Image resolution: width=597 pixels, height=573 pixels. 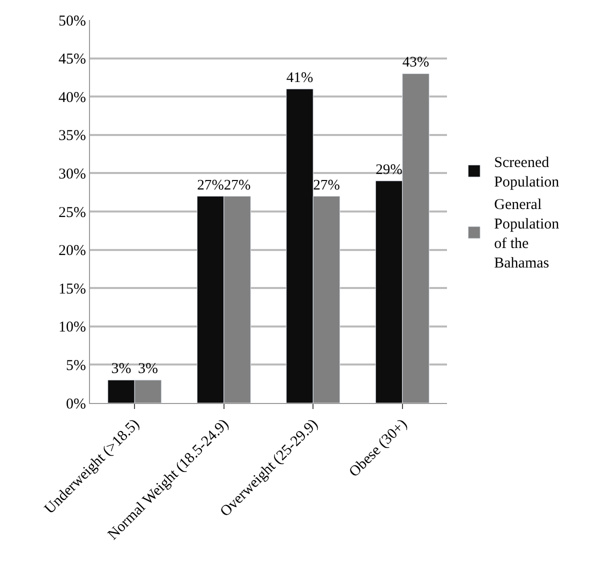 I want to click on y-tick-label: 0%, so click(x=76, y=404).